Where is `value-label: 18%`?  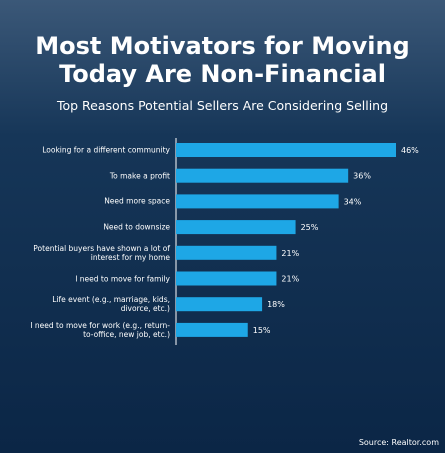 value-label: 18% is located at coordinates (276, 304).